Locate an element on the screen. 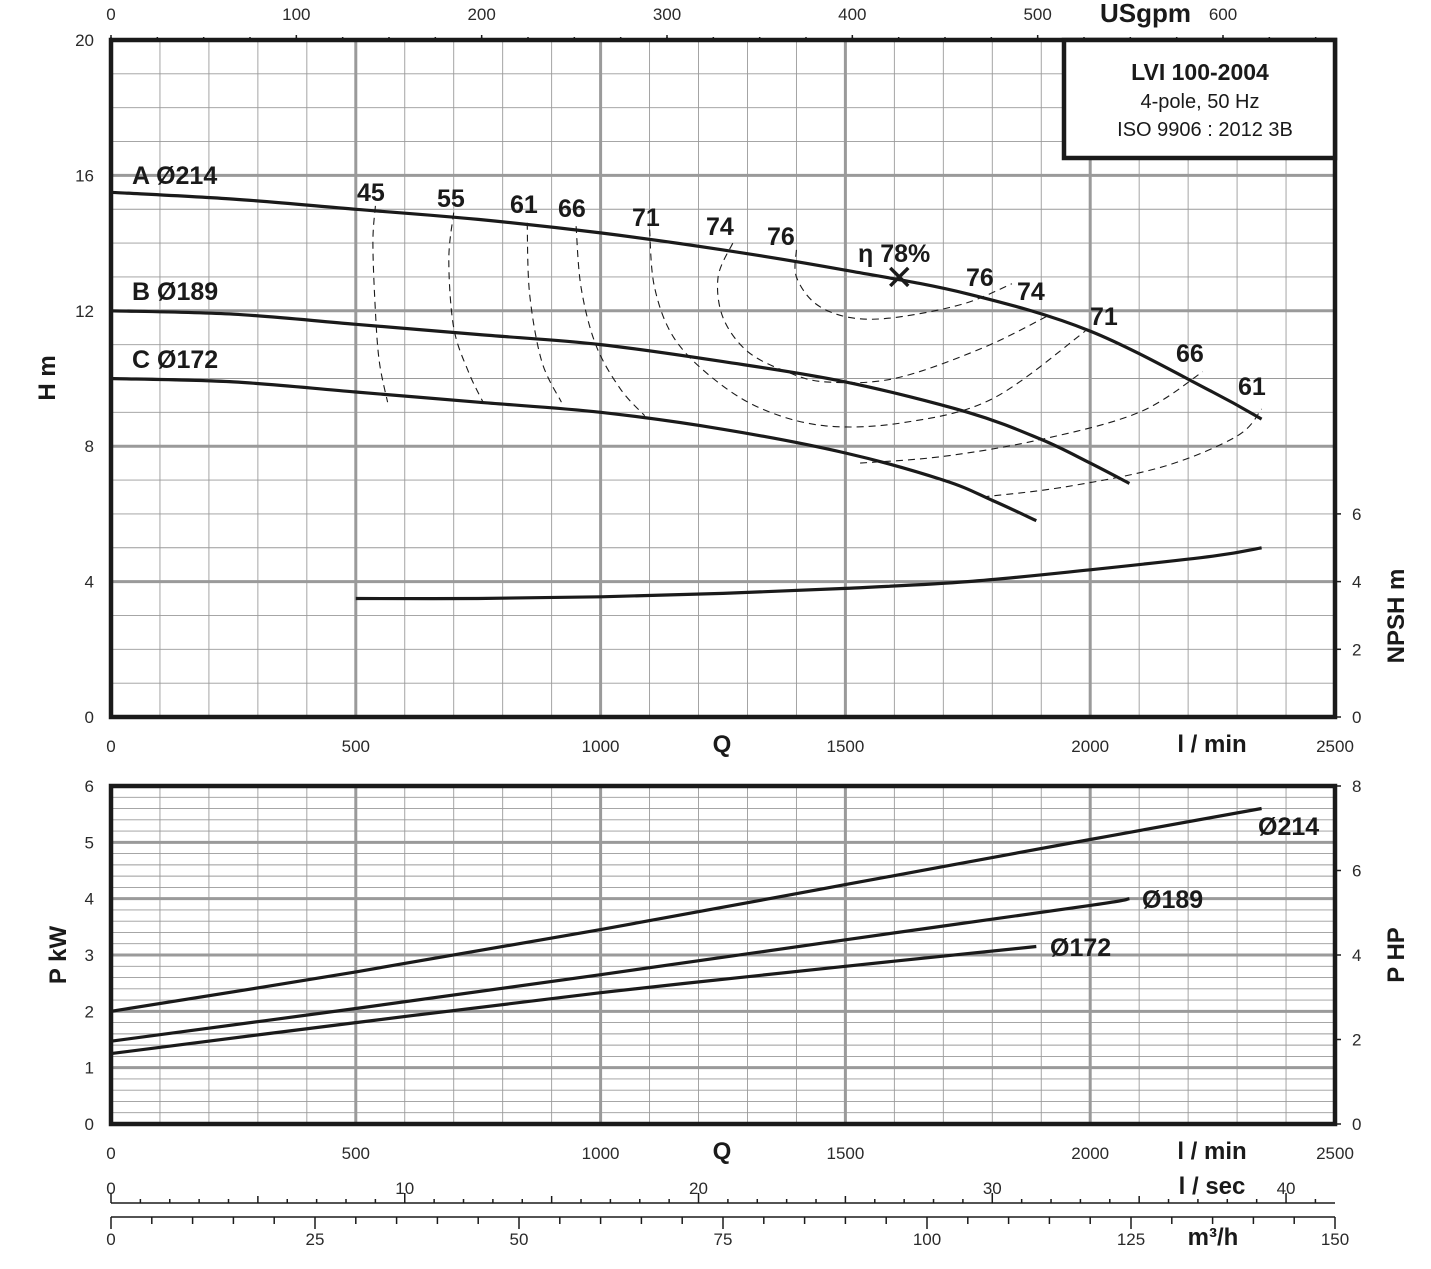 The width and height of the screenshot is (1431, 1269). efficiency-label: 45 is located at coordinates (371, 193).